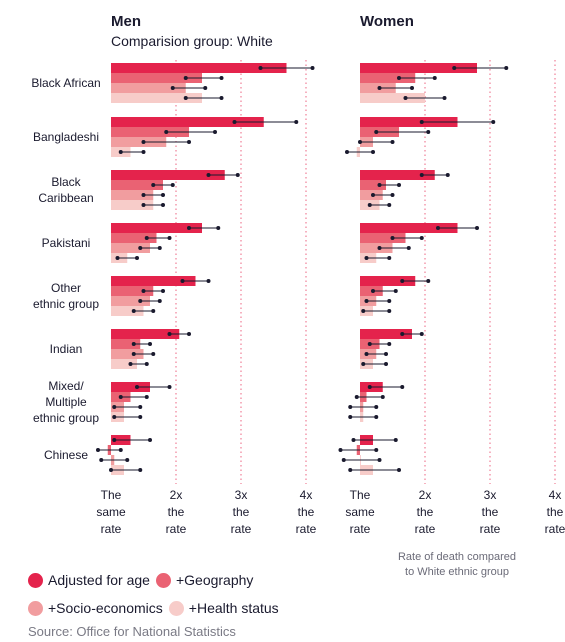 This screenshot has height=642, width=565. I want to click on men-bar-black-african-socio-economics, so click(148, 88).